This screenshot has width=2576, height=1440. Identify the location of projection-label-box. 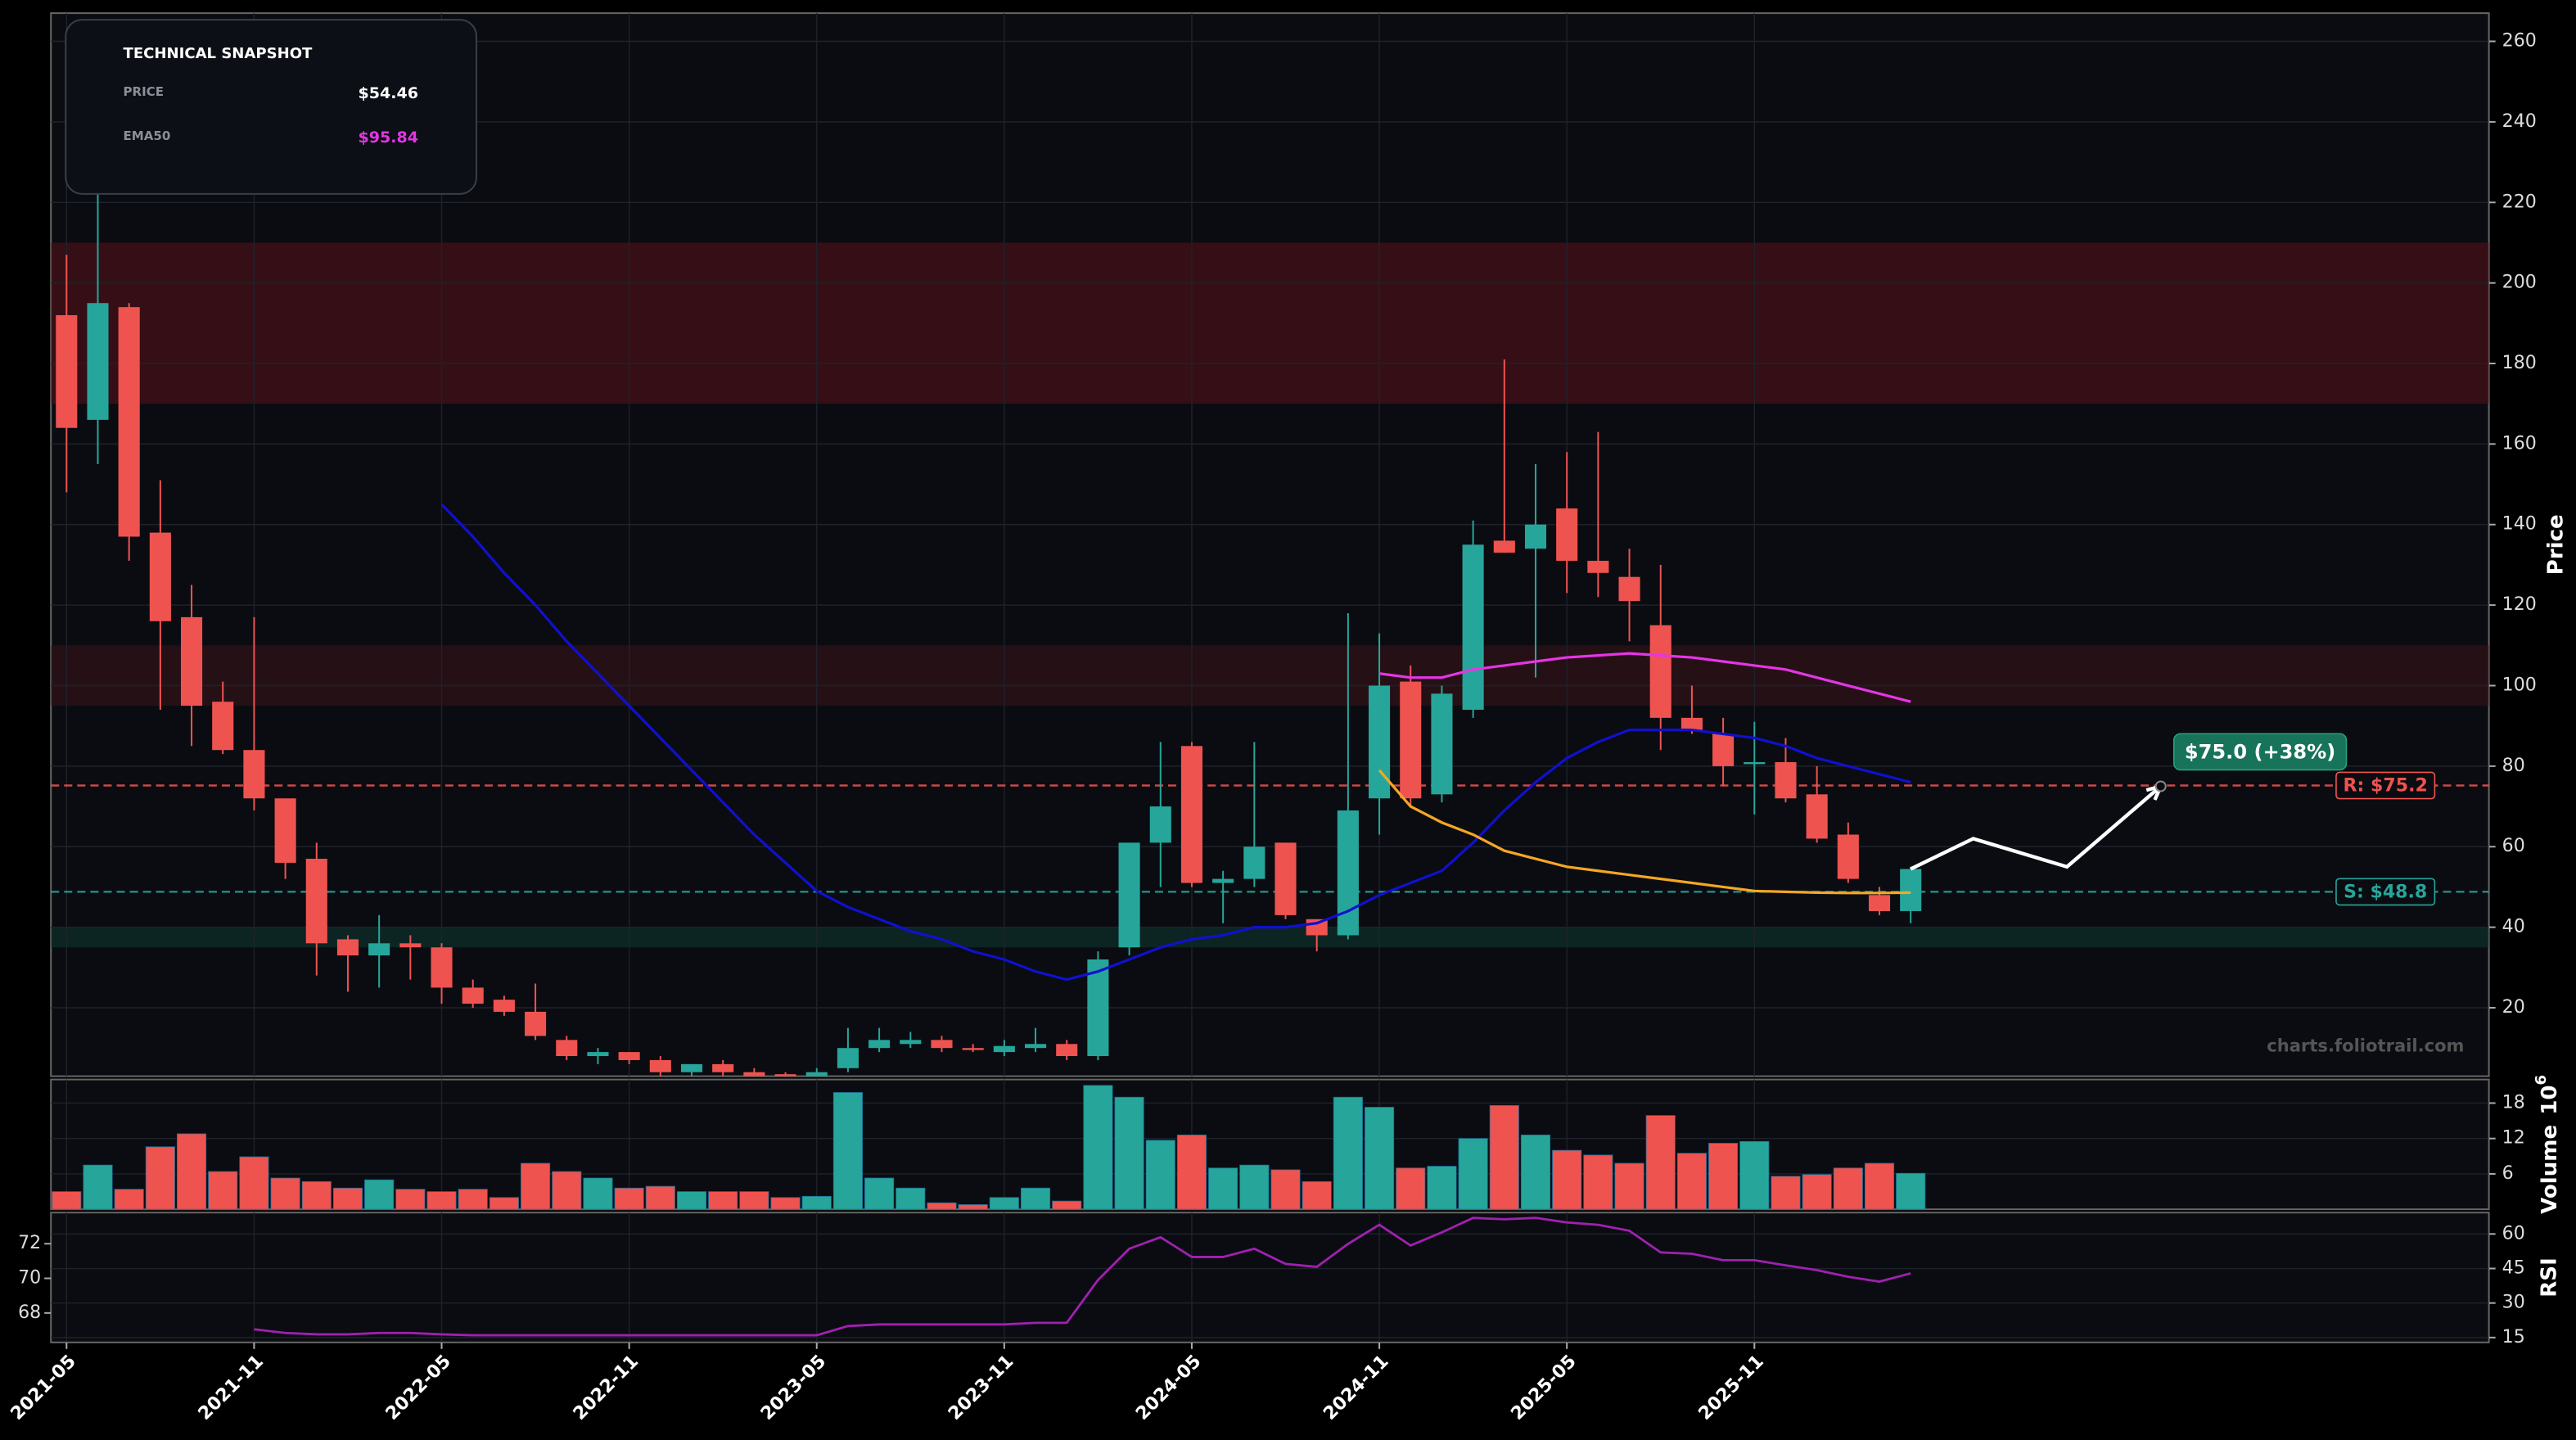
(2260, 752).